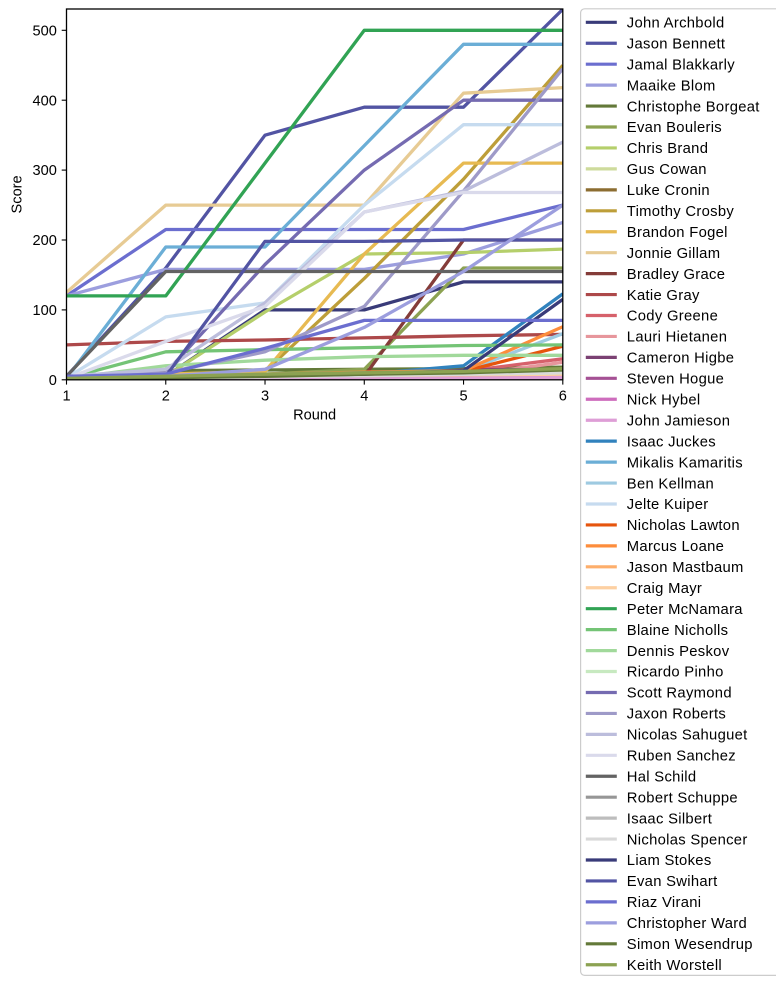  Describe the element at coordinates (364, 397) in the screenshot. I see `svg-text: 4` at that location.